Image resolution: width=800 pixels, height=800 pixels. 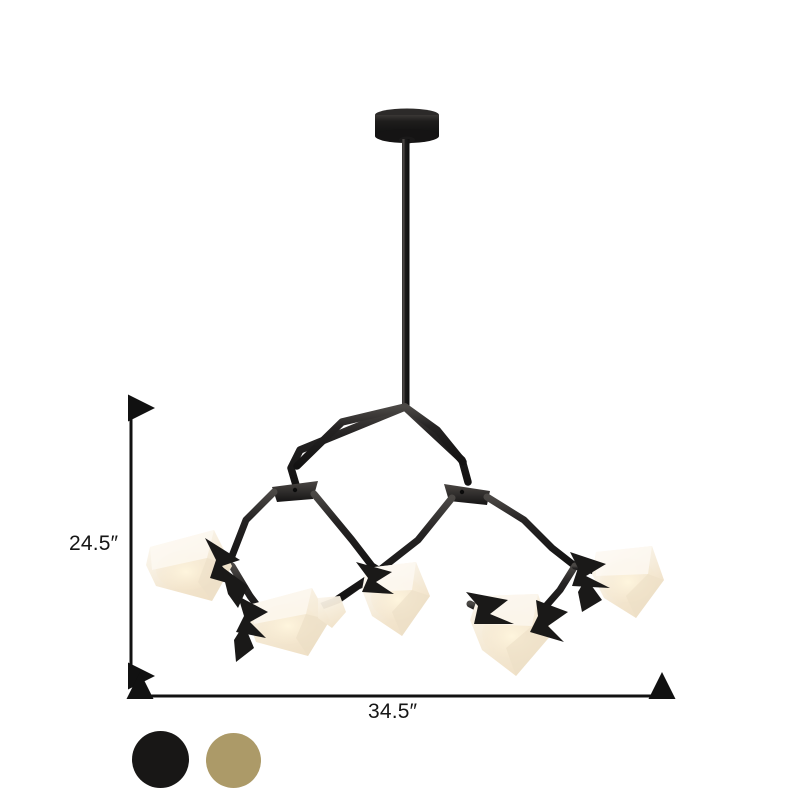 What do you see at coordinates (467, 494) in the screenshot?
I see `right-joint-plate` at bounding box center [467, 494].